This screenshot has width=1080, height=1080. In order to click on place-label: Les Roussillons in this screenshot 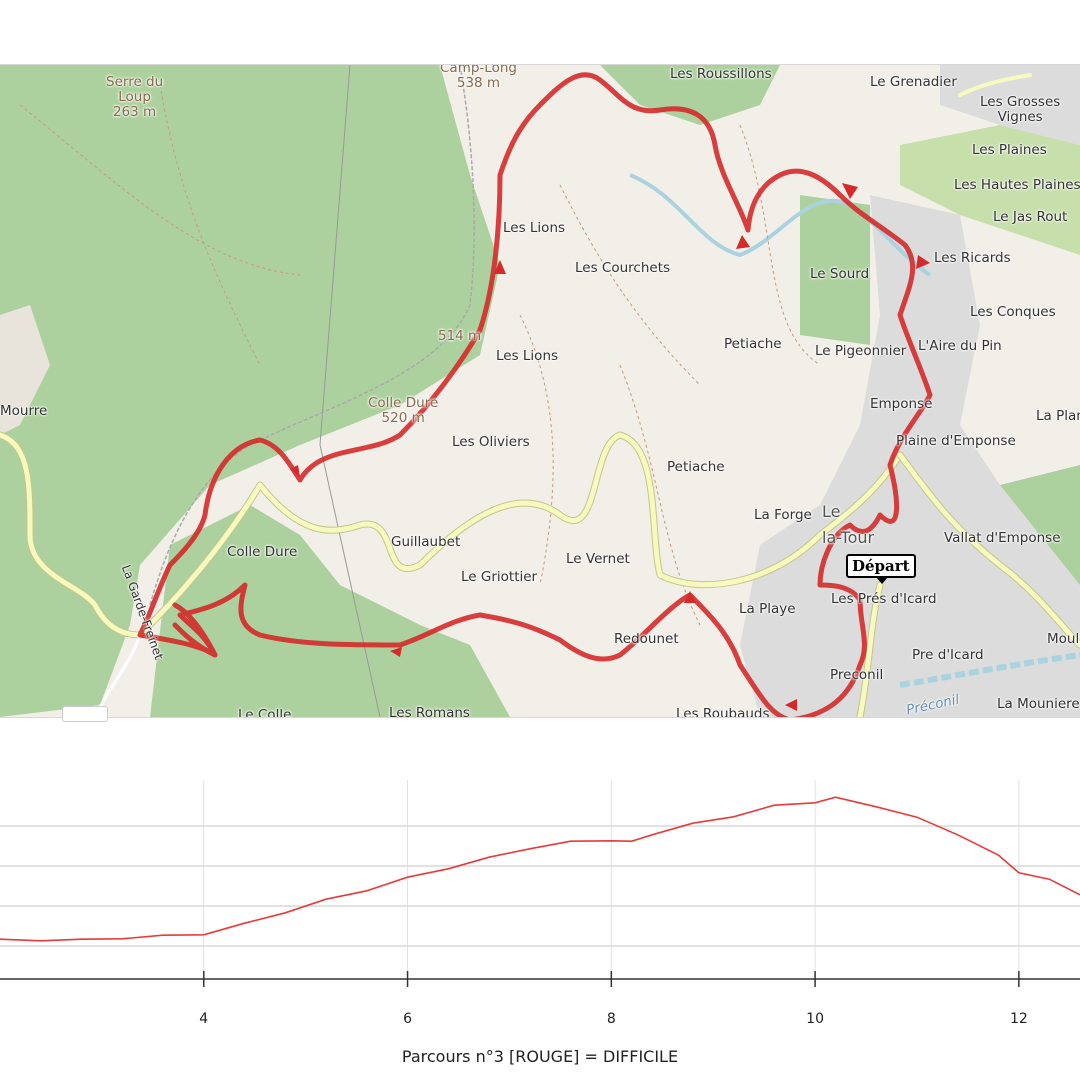, I will do `click(721, 74)`.